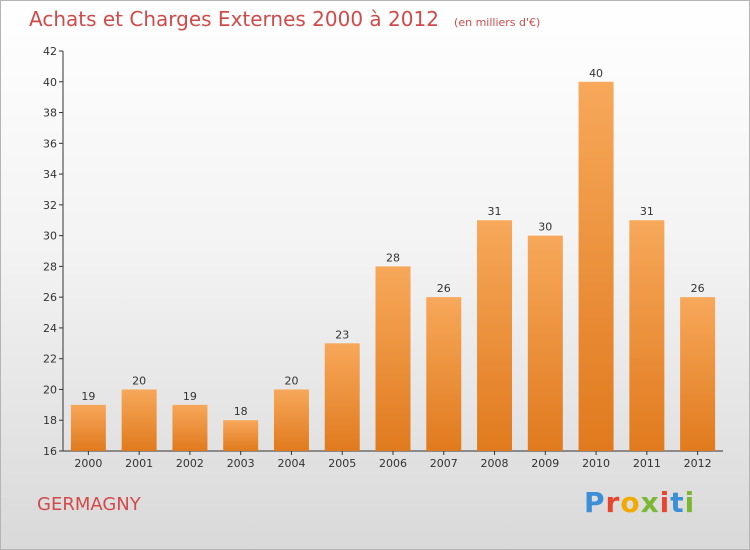 This screenshot has width=750, height=550. Describe the element at coordinates (698, 463) in the screenshot. I see `x-tick-label: 2012` at that location.